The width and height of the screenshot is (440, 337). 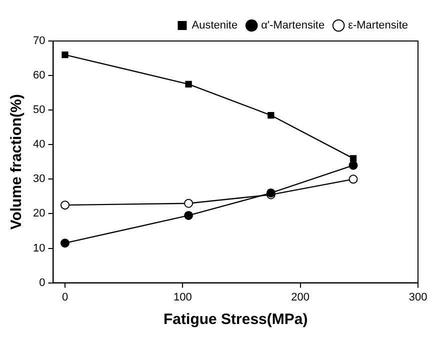 What do you see at coordinates (300, 297) in the screenshot?
I see `x-tick-label: 200` at bounding box center [300, 297].